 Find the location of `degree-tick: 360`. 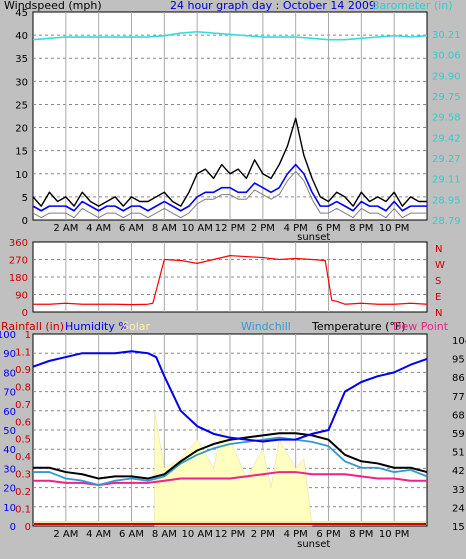

degree-tick: 360 is located at coordinates (18, 243).